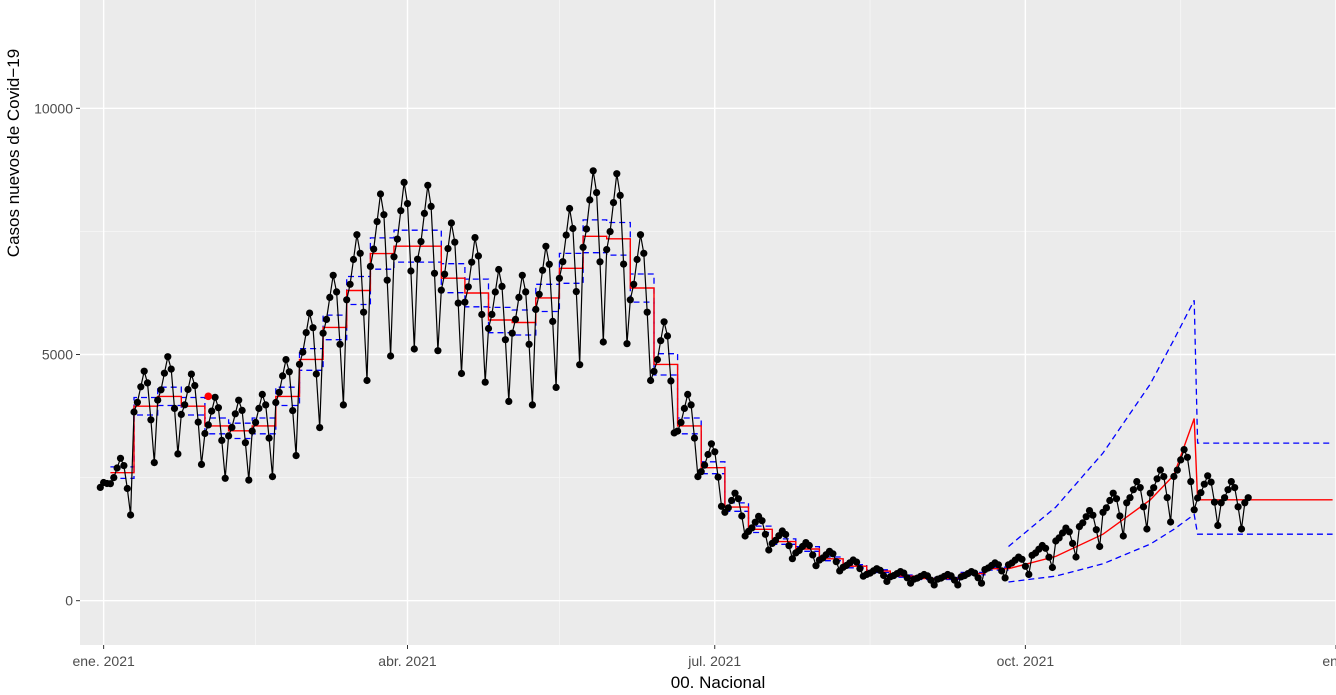  What do you see at coordinates (407, 661) in the screenshot?
I see `x-tick-label: abr. 2021` at bounding box center [407, 661].